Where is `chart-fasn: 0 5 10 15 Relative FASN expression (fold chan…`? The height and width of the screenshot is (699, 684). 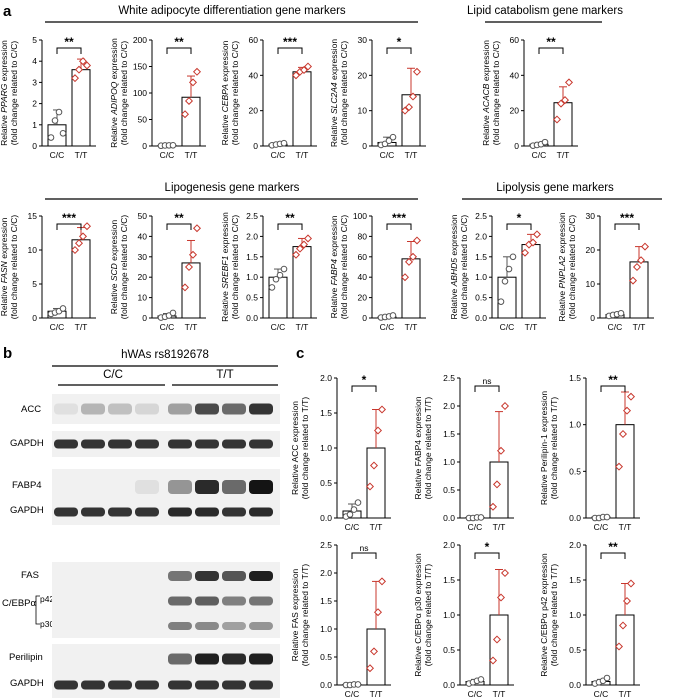
chart-fasn: 0 5 10 15 Relative FASN expression (fold chan… is located at coordinates (48, 271).